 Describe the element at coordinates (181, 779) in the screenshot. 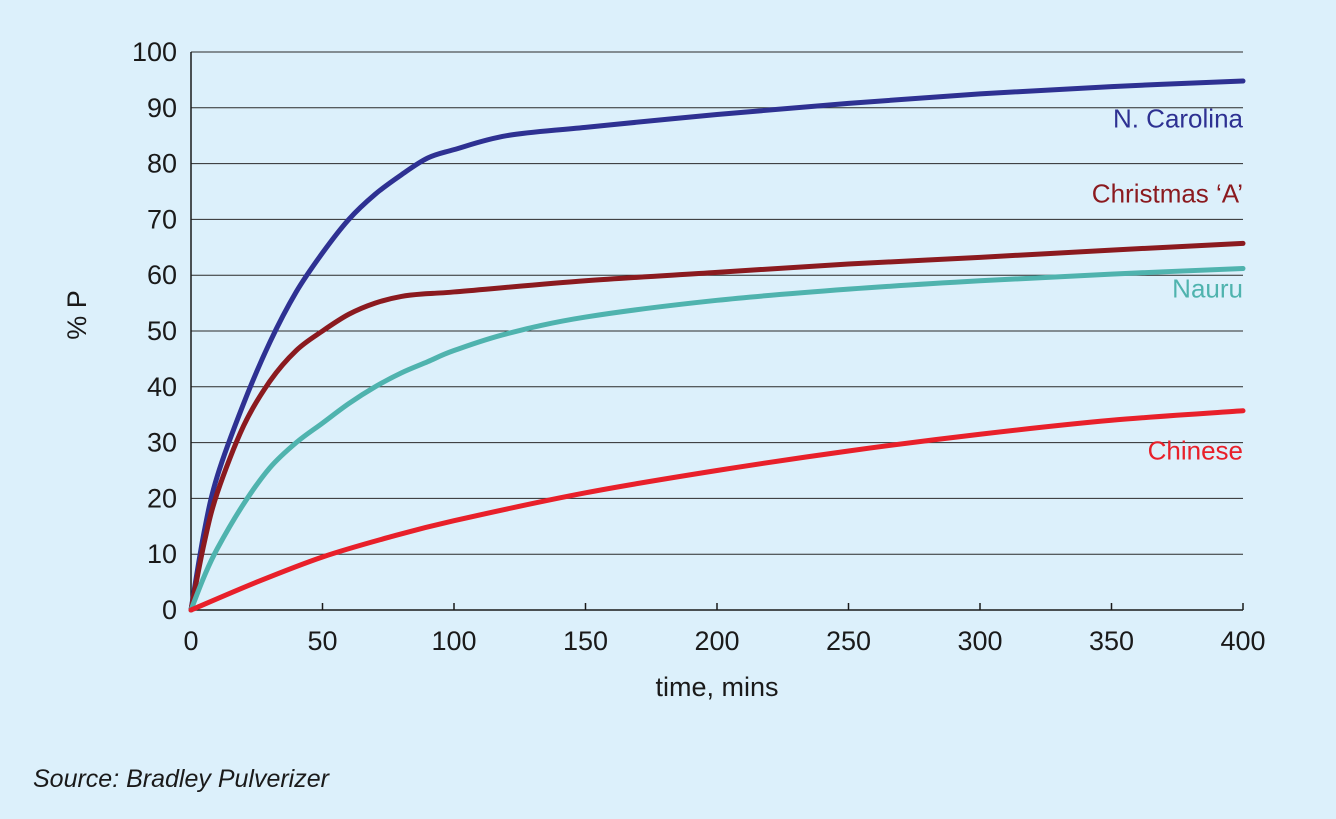

I see `source-note: Source: Bradley Pulverizer` at that location.